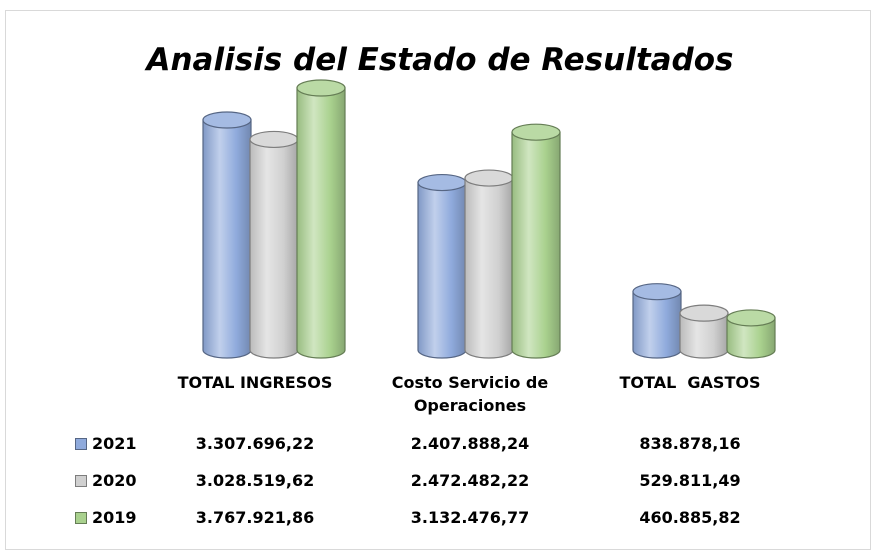  I want to click on value-label: 529.811,49, so click(690, 480).